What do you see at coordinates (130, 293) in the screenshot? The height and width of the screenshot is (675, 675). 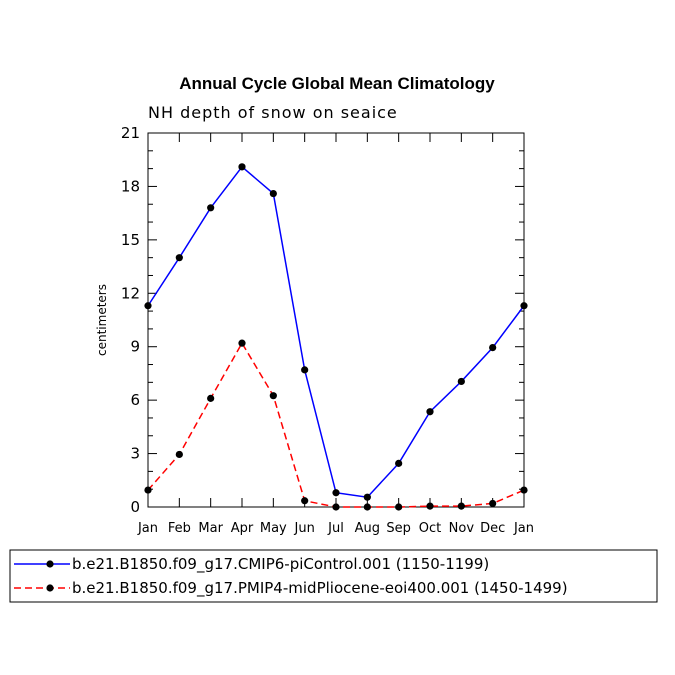 I see `y-tick-label: 12` at bounding box center [130, 293].